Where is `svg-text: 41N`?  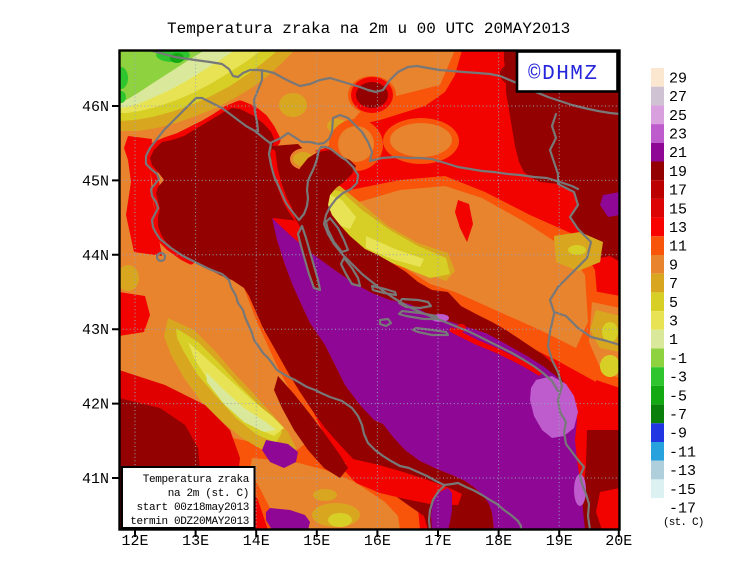 svg-text: 41N is located at coordinates (95, 479).